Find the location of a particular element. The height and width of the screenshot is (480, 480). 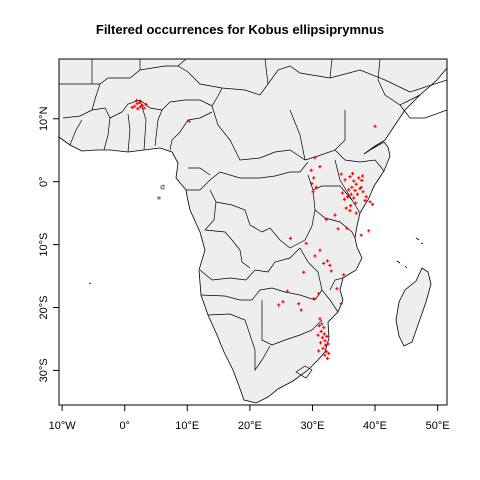

x-tick-label: 10°E is located at coordinates (187, 426).